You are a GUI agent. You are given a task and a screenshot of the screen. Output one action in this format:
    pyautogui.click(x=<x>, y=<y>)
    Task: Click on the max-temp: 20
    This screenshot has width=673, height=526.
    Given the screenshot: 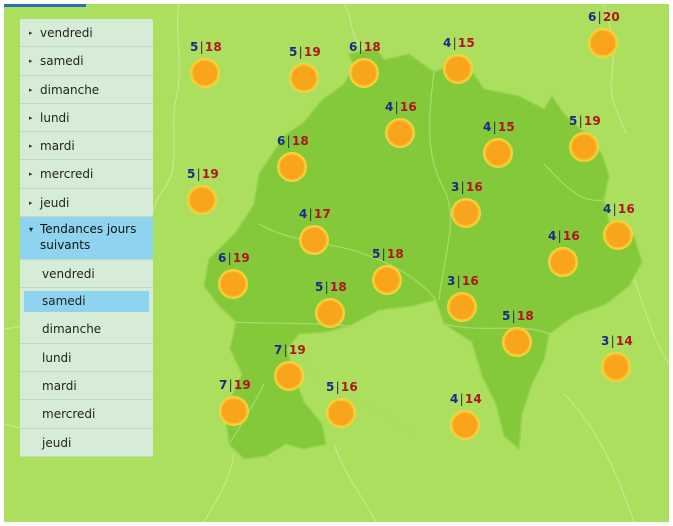 What is the action you would take?
    pyautogui.click(x=611, y=17)
    